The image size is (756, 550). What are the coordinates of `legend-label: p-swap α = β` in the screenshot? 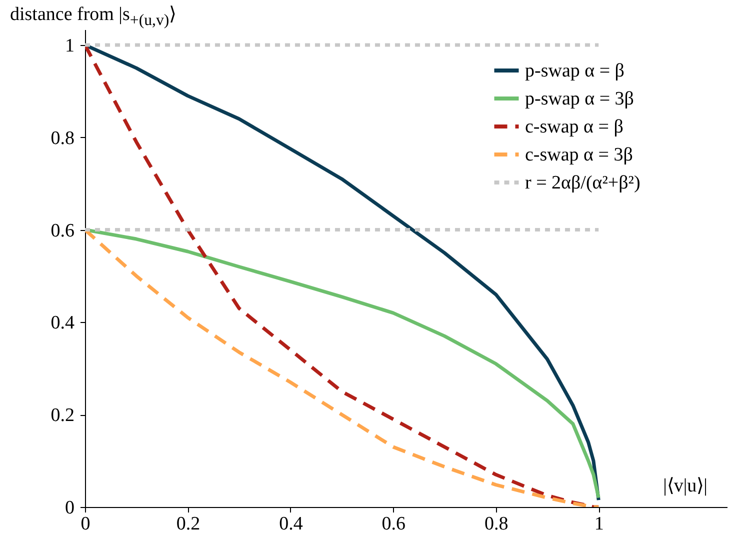 It's located at (574, 71).